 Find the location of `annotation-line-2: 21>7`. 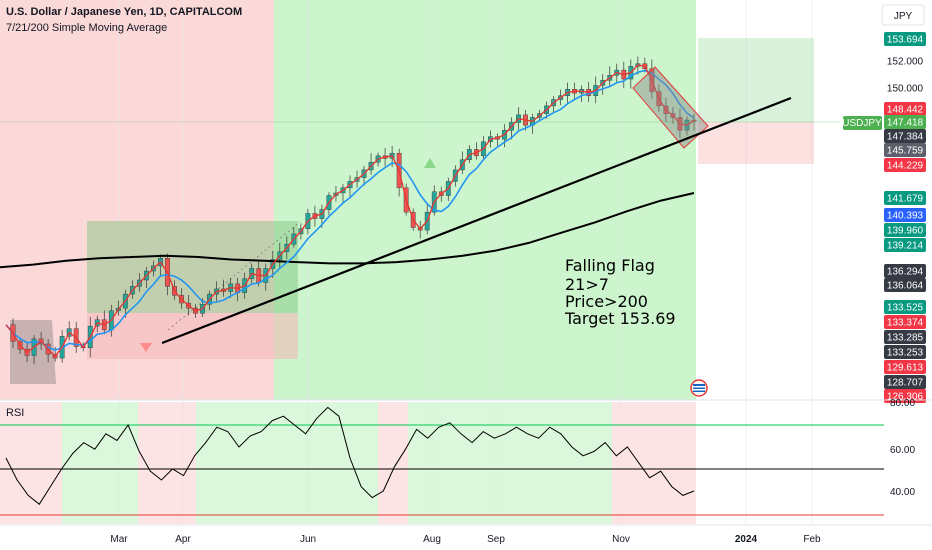

annotation-line-2: 21>7 is located at coordinates (587, 284).